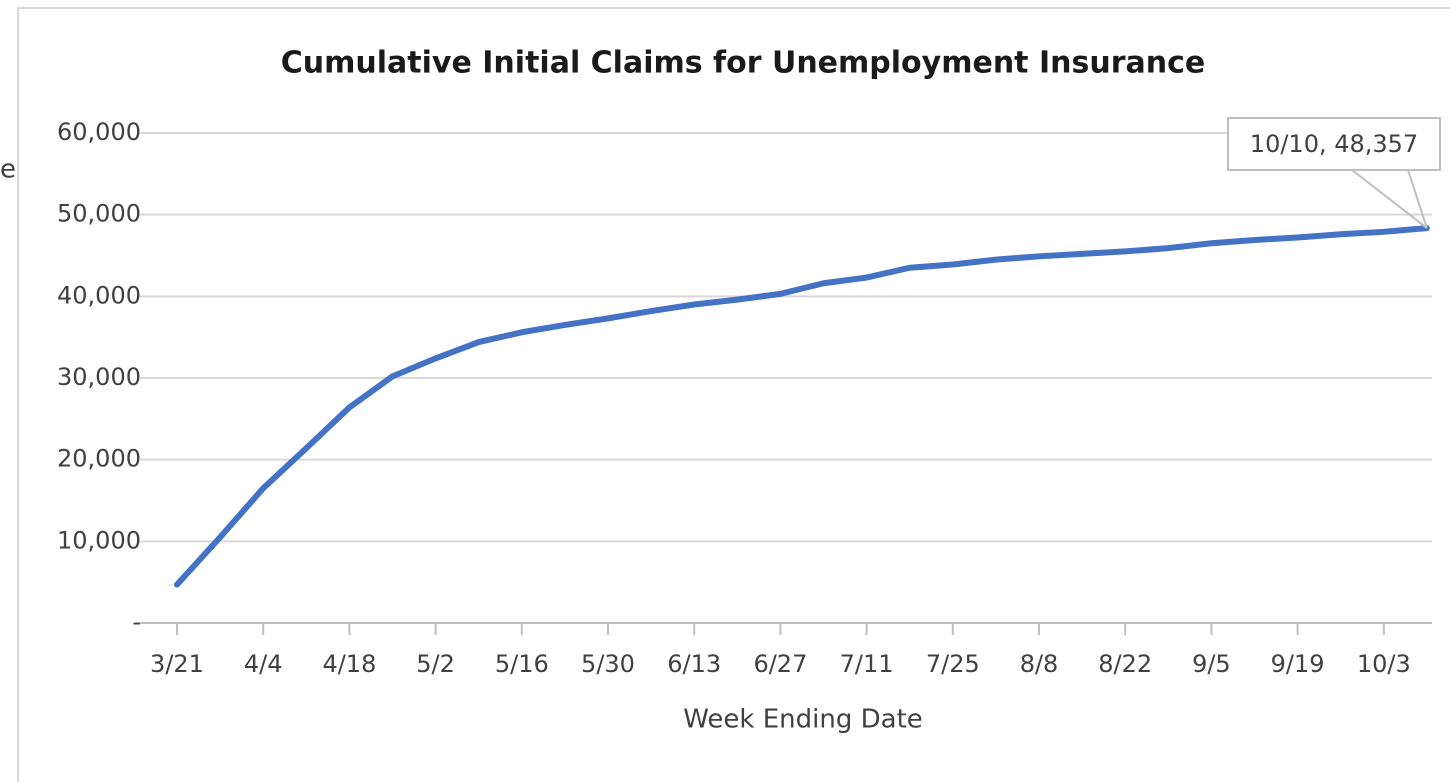  I want to click on cropped-text: e, so click(8, 170).